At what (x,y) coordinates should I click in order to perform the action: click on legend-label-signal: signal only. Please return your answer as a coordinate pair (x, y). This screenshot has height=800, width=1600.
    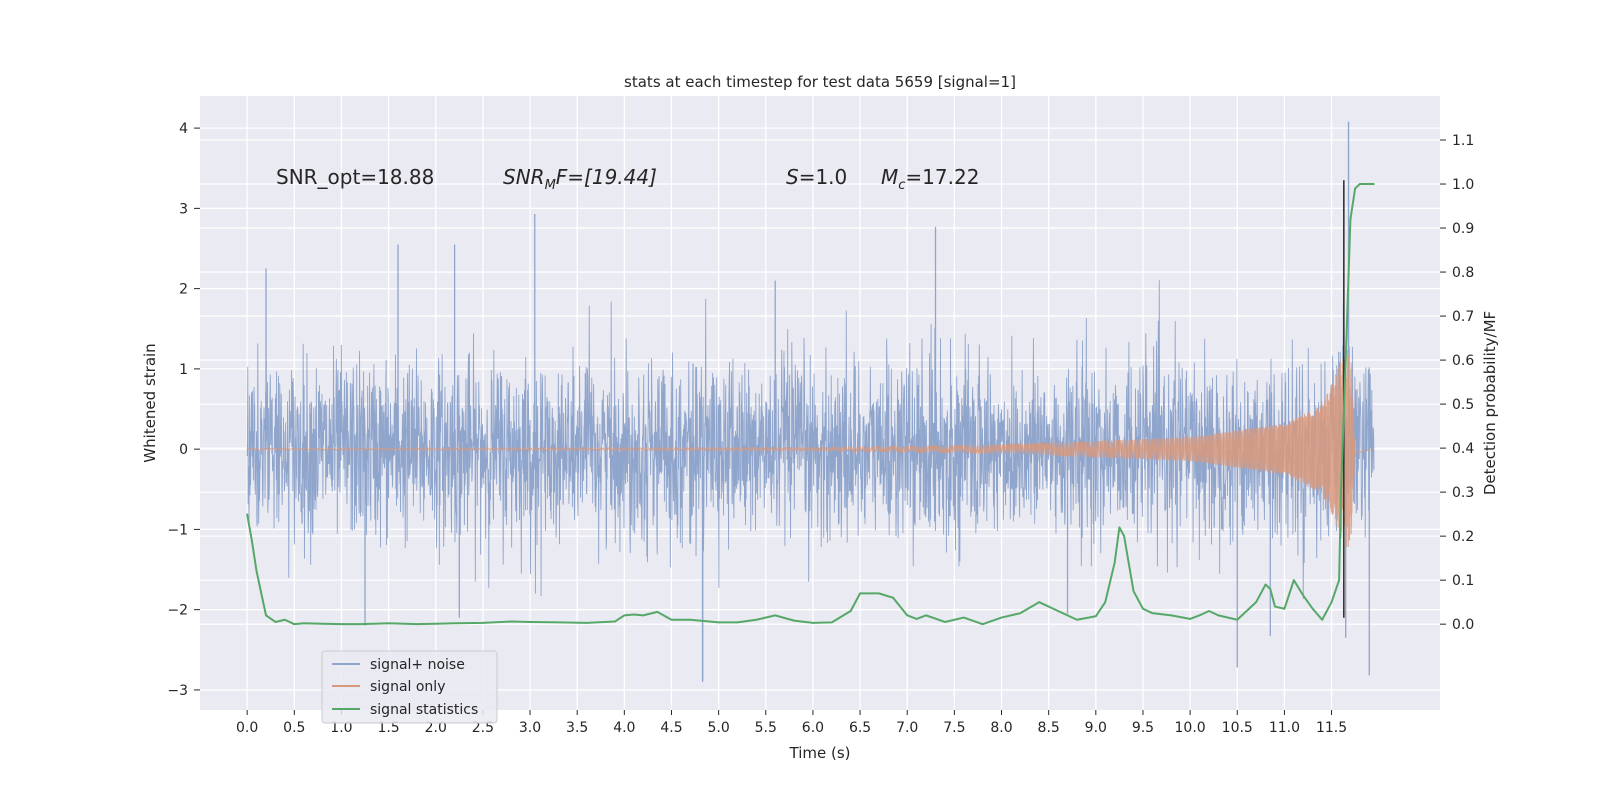
    Looking at the image, I should click on (407, 687).